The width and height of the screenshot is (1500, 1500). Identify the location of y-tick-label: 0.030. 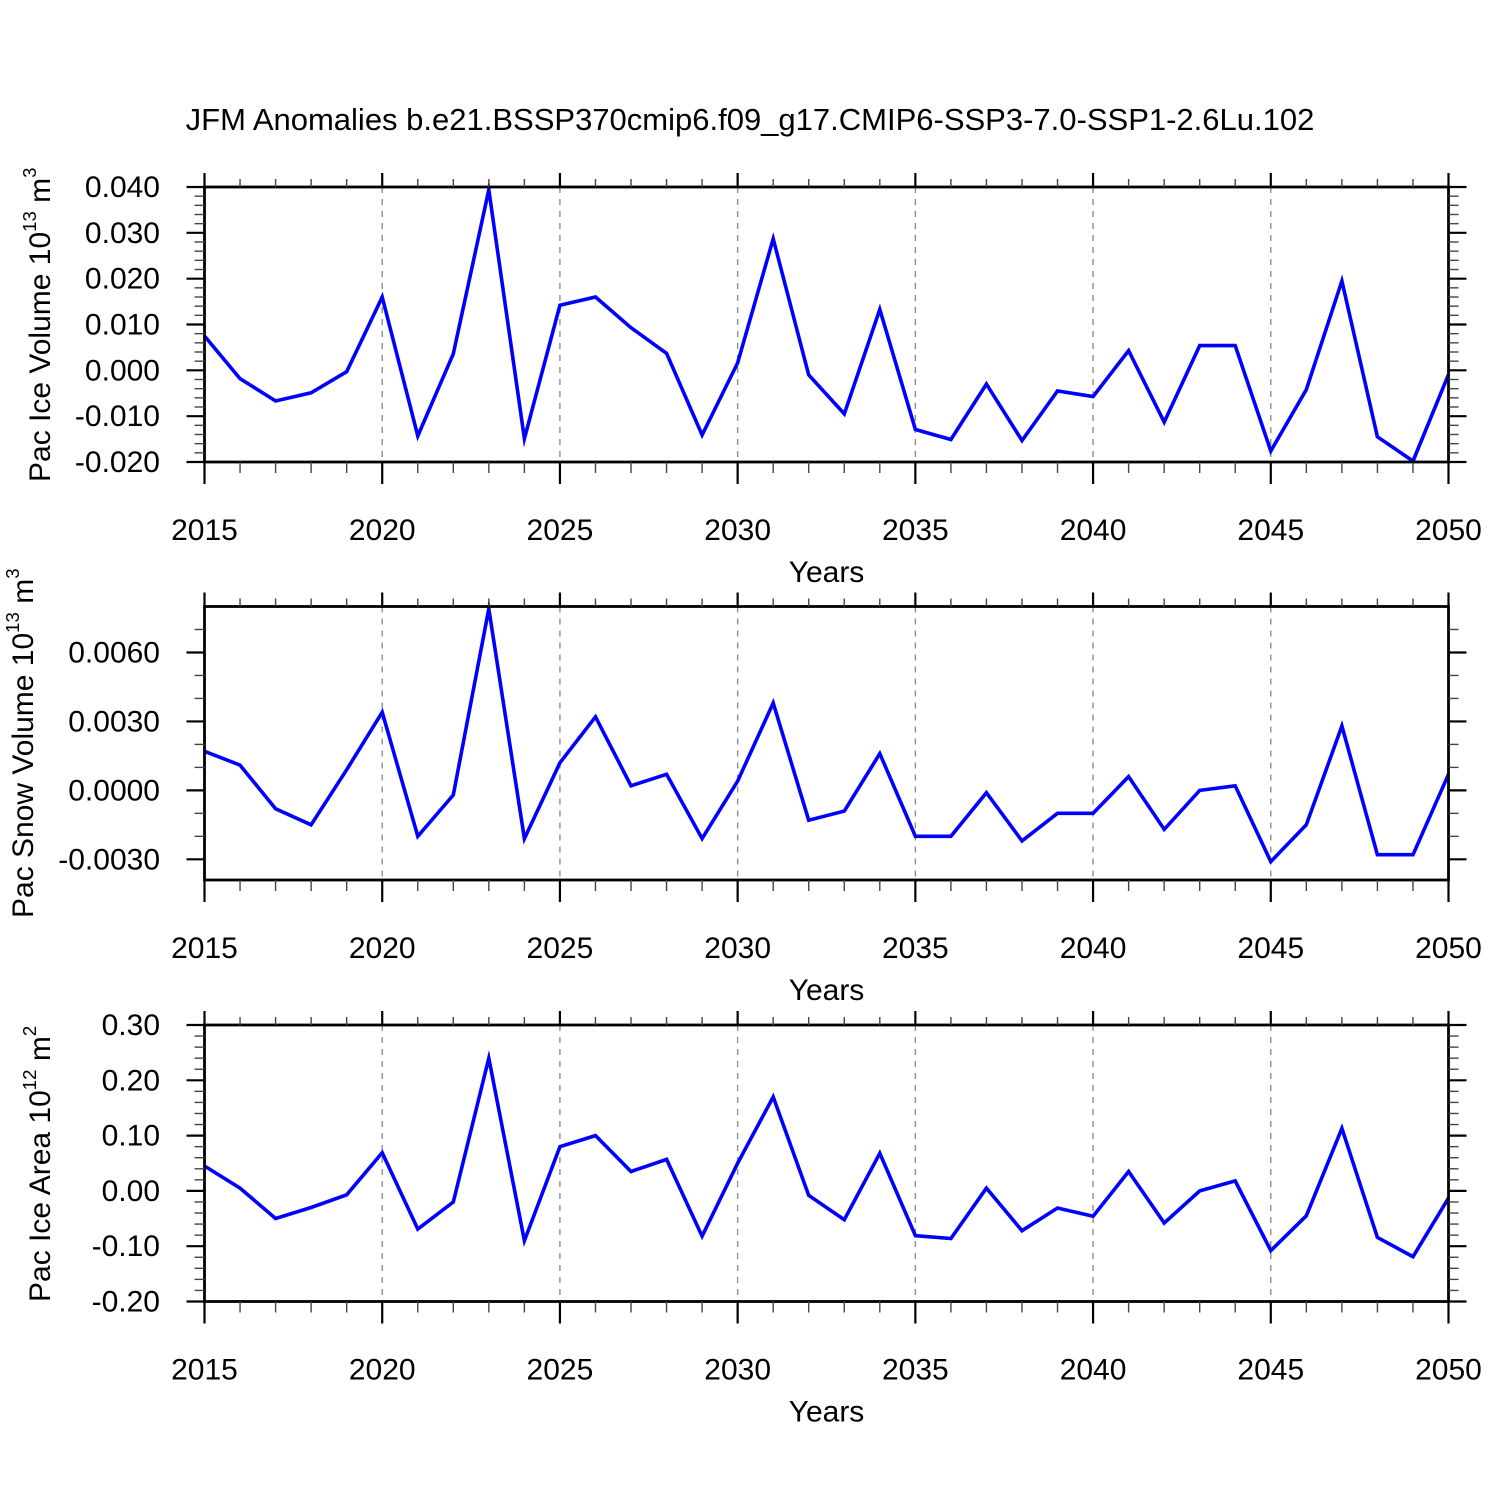
(122, 233).